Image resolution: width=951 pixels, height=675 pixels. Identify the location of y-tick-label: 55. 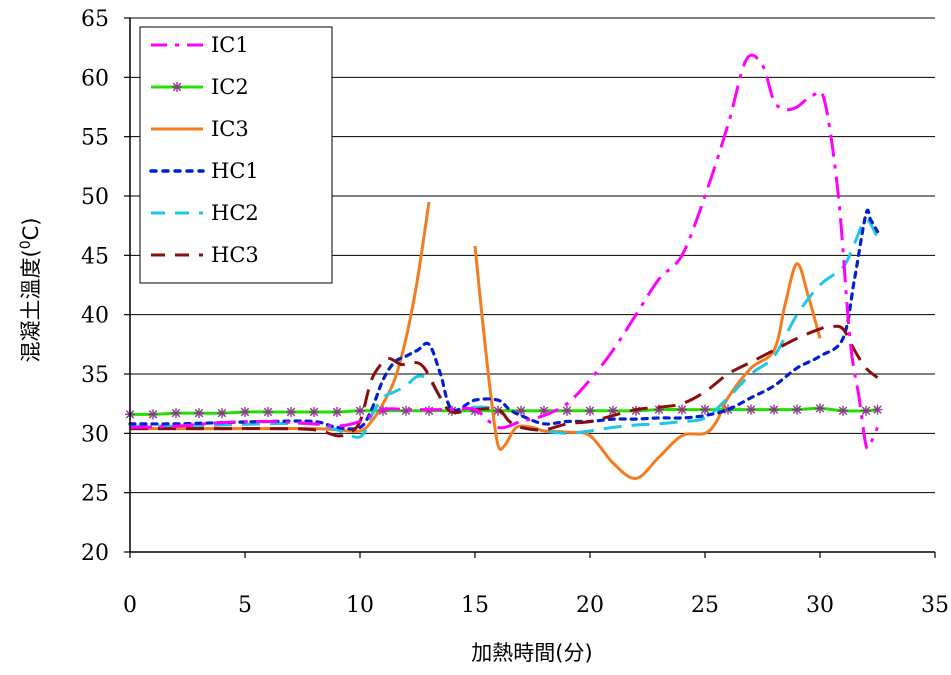
(95, 138).